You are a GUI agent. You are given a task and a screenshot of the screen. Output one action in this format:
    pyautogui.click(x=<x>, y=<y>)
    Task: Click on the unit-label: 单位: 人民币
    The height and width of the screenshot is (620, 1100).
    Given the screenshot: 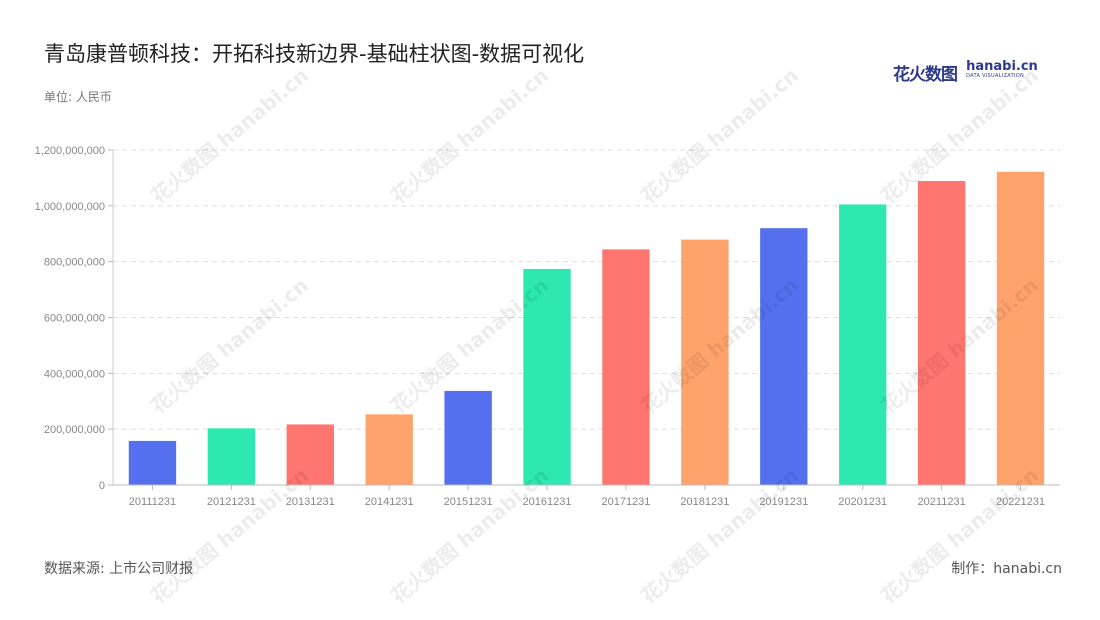 What is the action you would take?
    pyautogui.click(x=78, y=97)
    